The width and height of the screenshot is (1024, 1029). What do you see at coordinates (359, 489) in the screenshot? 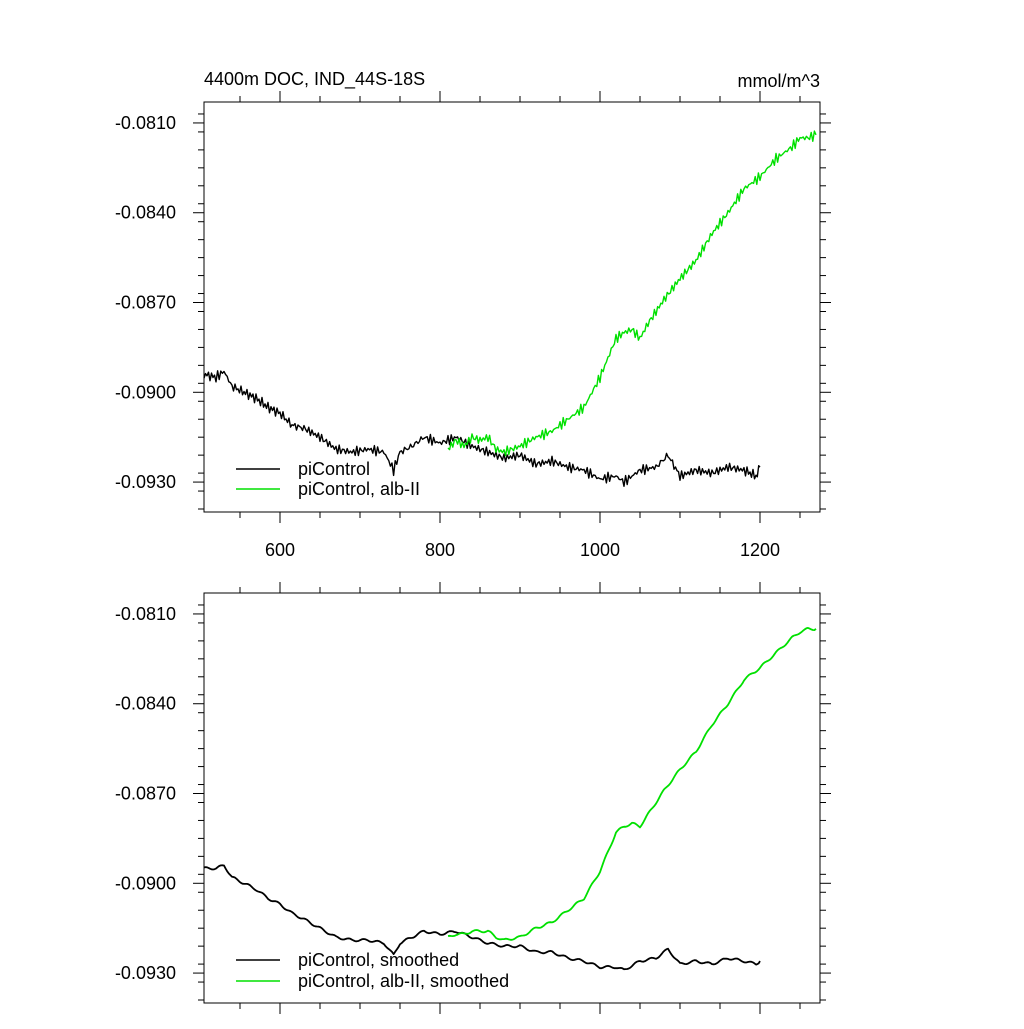
I see `legend-label: piControl, alb-II` at bounding box center [359, 489].